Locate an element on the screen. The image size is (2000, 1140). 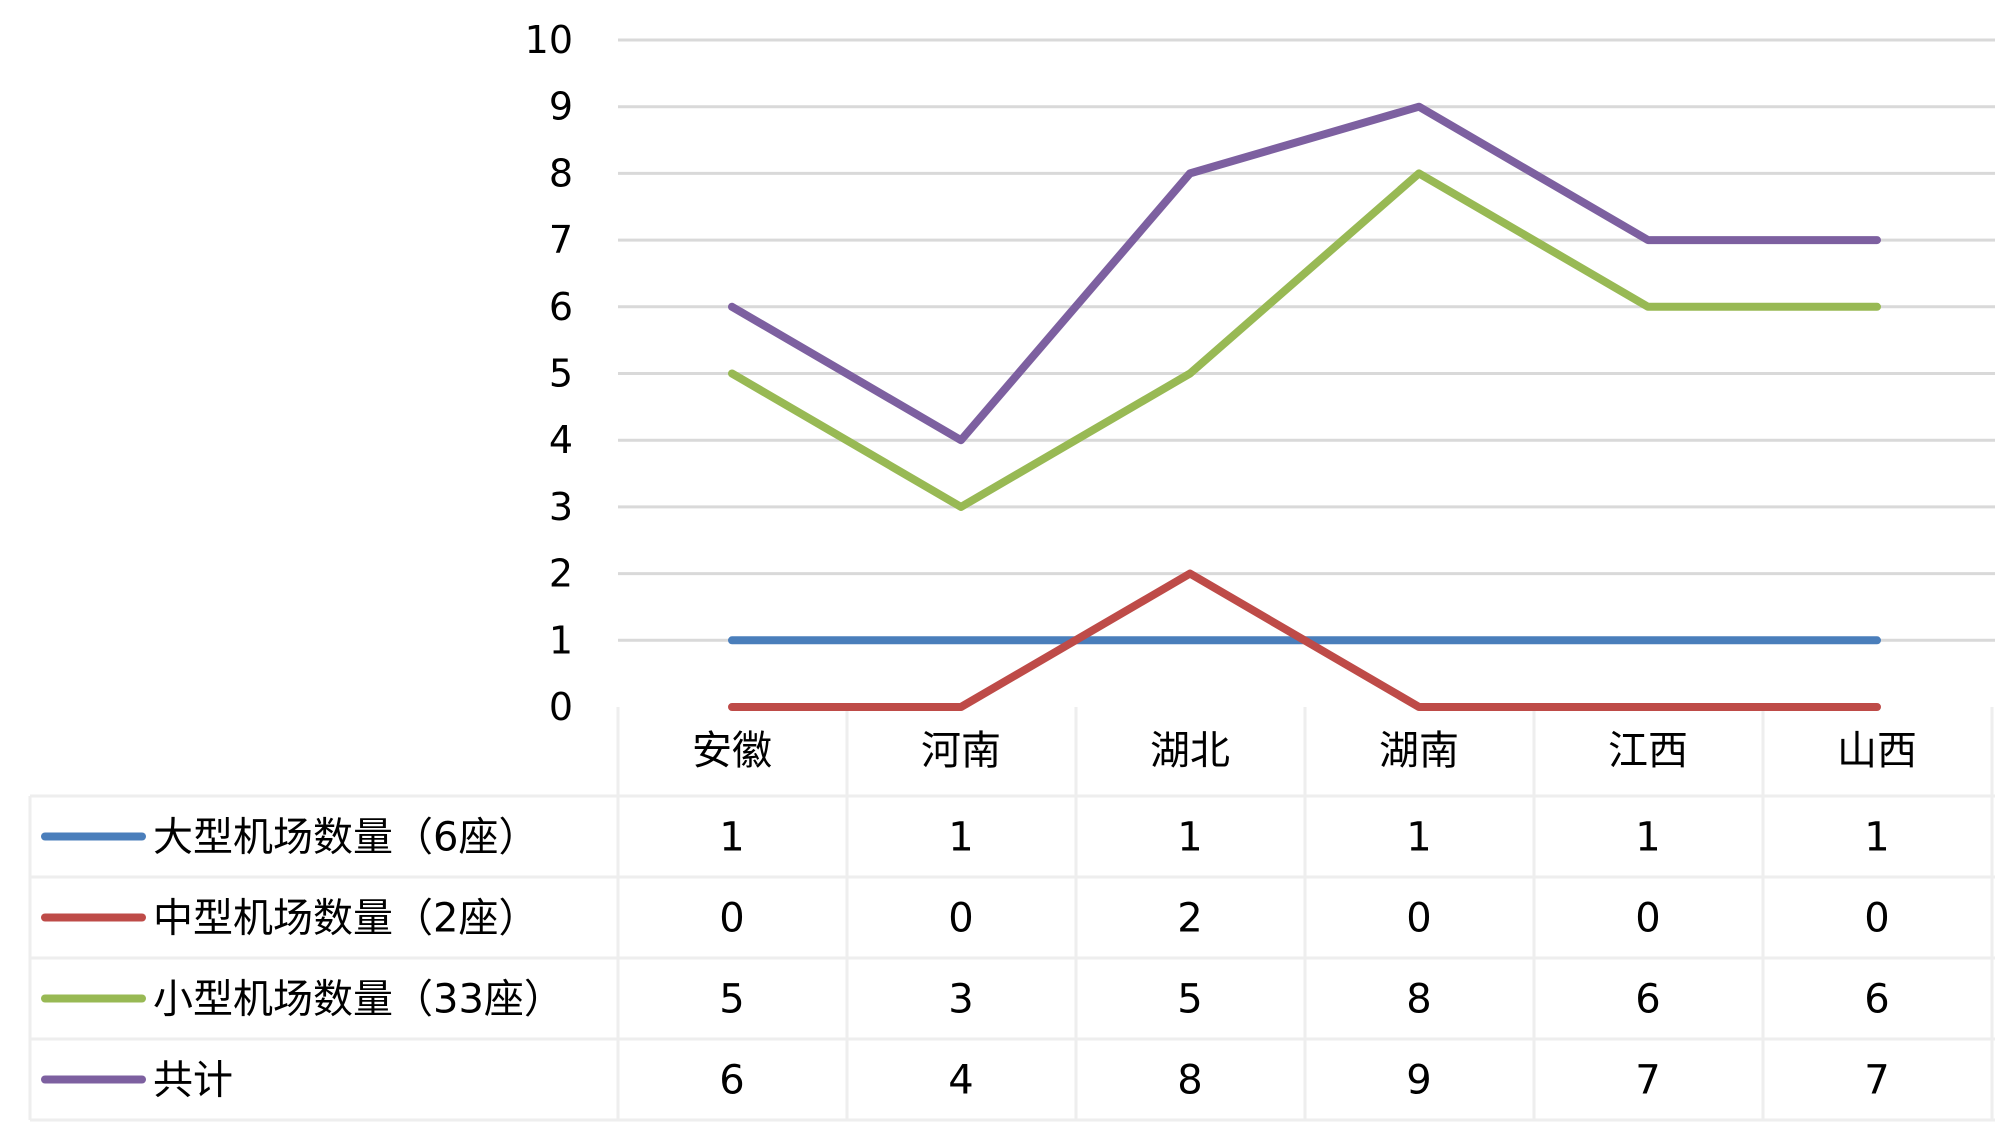
table-cell-value: 9 is located at coordinates (1418, 1081).